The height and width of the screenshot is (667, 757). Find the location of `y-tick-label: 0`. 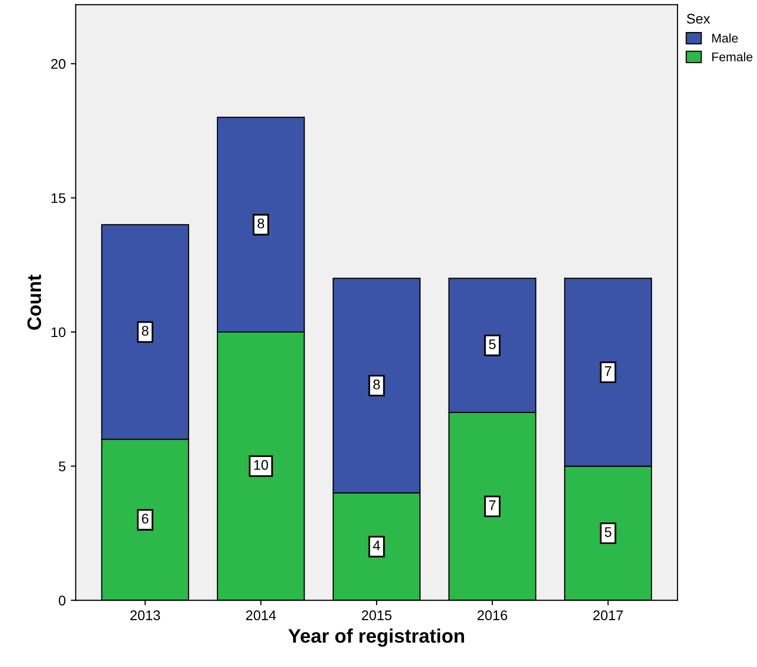

y-tick-label: 0 is located at coordinates (62, 601).